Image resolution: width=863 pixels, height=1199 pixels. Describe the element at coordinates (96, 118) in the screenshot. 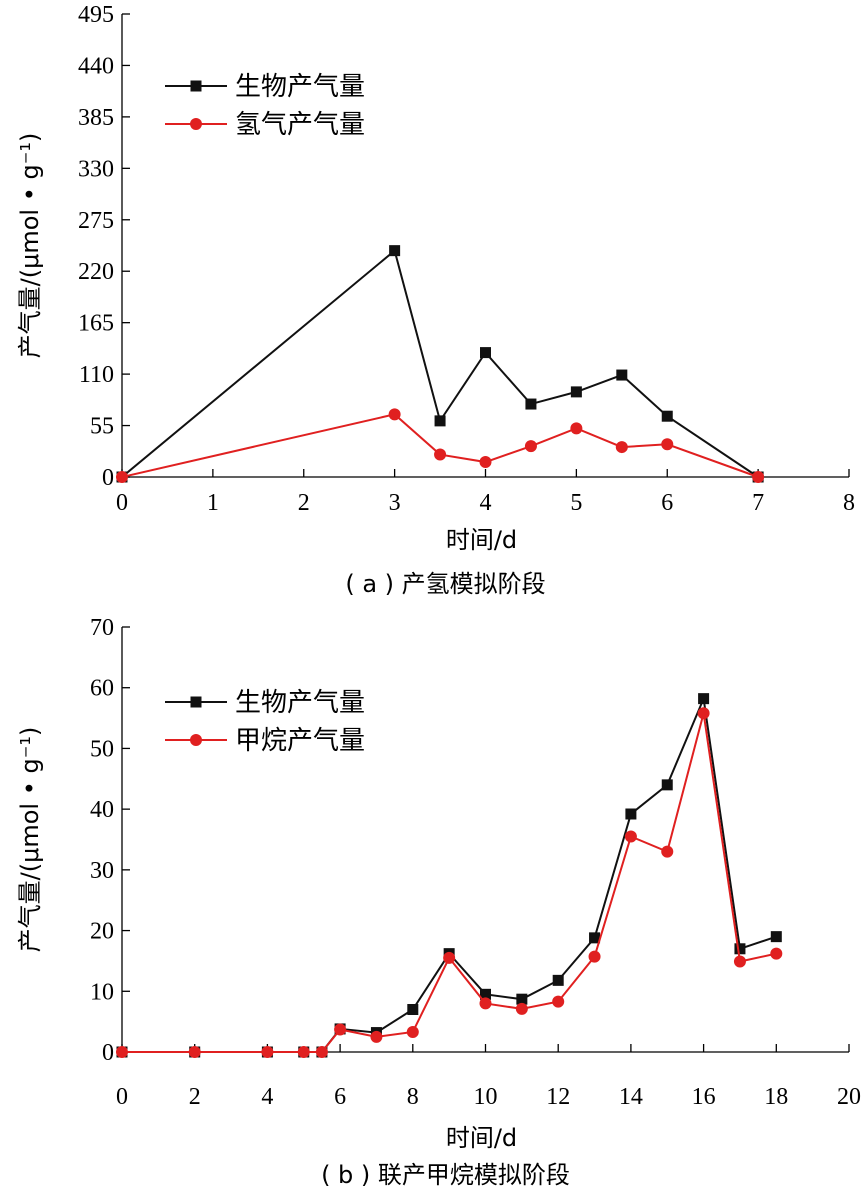

I see `y-tick-label: 385` at that location.